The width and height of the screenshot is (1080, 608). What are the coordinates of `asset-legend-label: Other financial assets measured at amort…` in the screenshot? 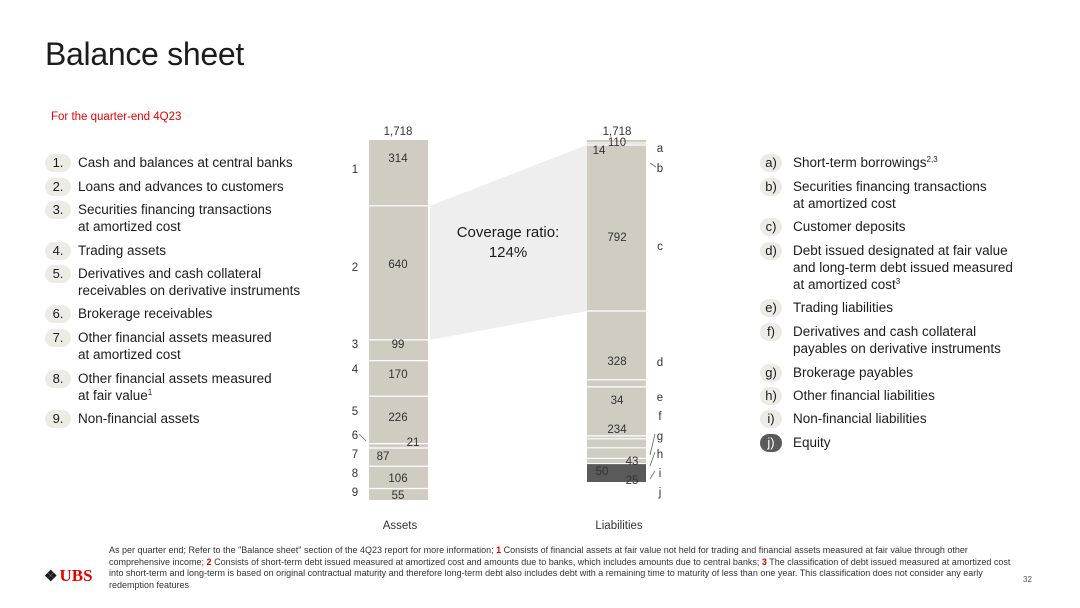 It's located at (175, 346).